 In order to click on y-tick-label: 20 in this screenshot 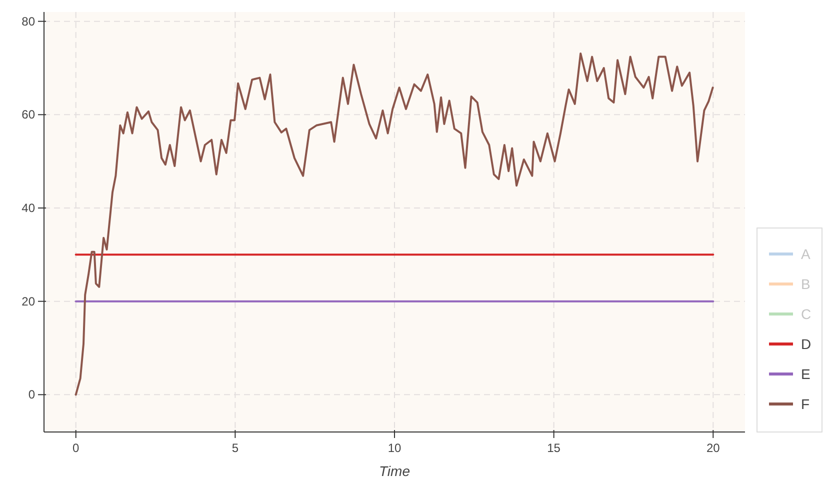, I will do `click(29, 301)`.